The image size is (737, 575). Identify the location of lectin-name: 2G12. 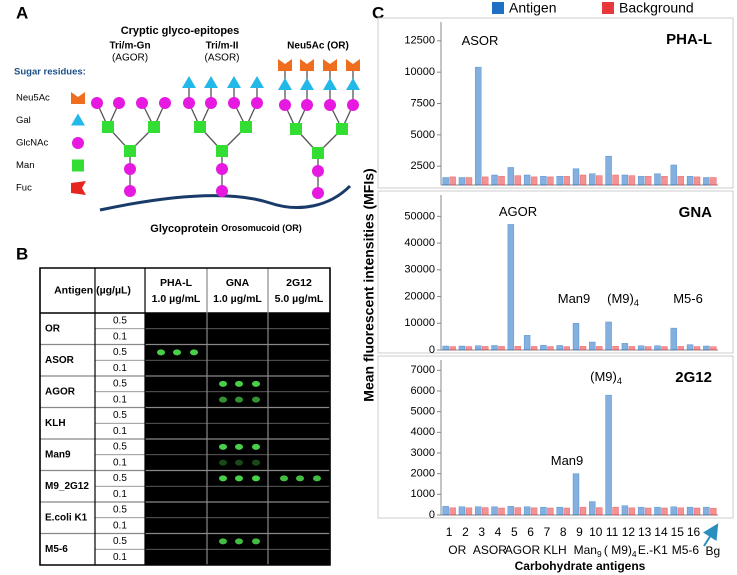
(299, 283).